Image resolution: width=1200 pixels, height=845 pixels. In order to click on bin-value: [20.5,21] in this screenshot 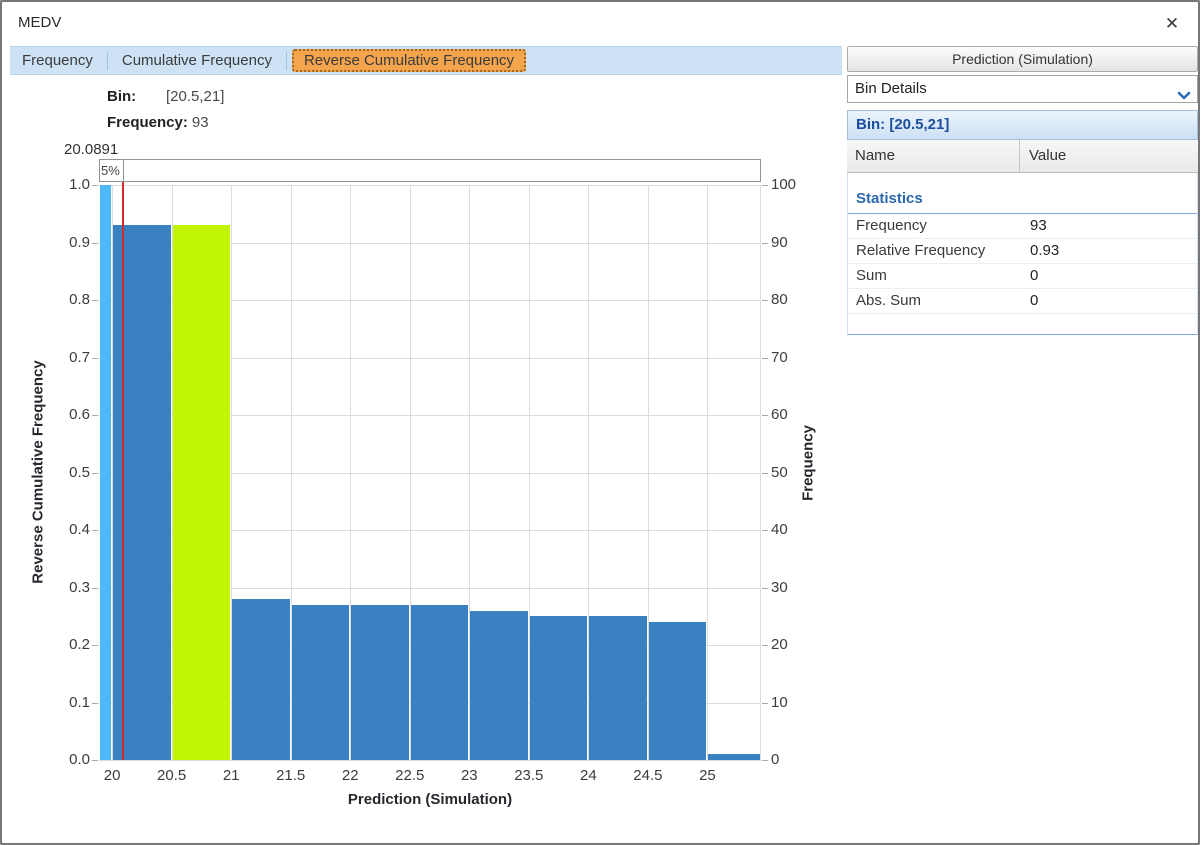, I will do `click(195, 96)`.